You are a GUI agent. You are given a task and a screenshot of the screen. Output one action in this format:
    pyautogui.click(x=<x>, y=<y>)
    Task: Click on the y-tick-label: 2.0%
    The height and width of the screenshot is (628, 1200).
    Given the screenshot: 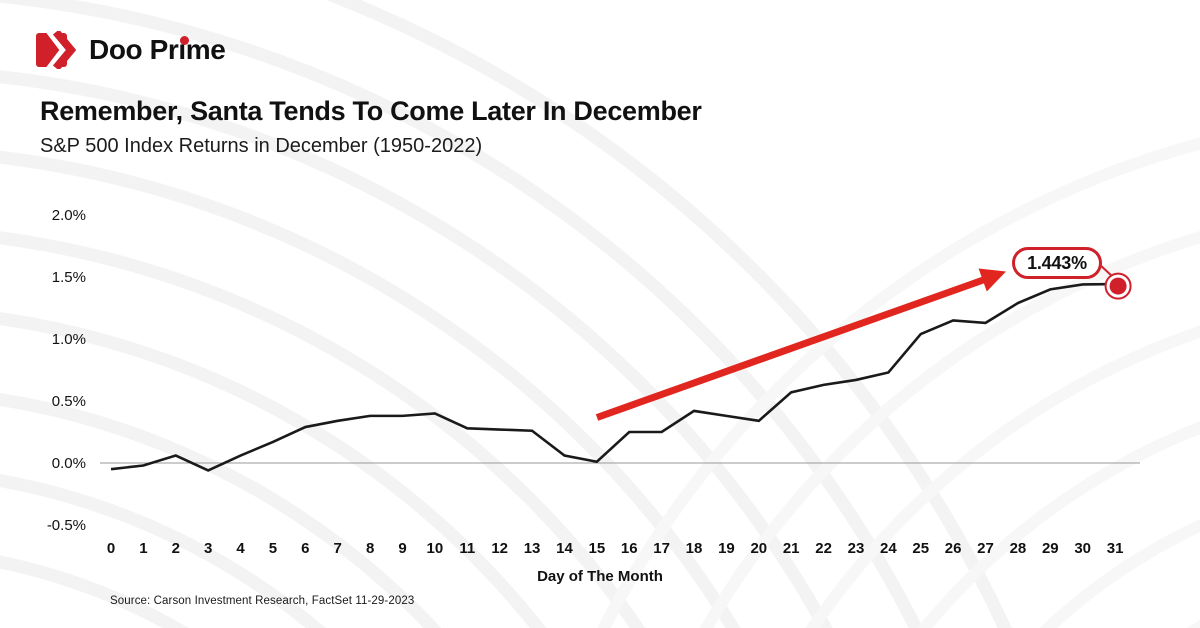 What is the action you would take?
    pyautogui.click(x=69, y=215)
    